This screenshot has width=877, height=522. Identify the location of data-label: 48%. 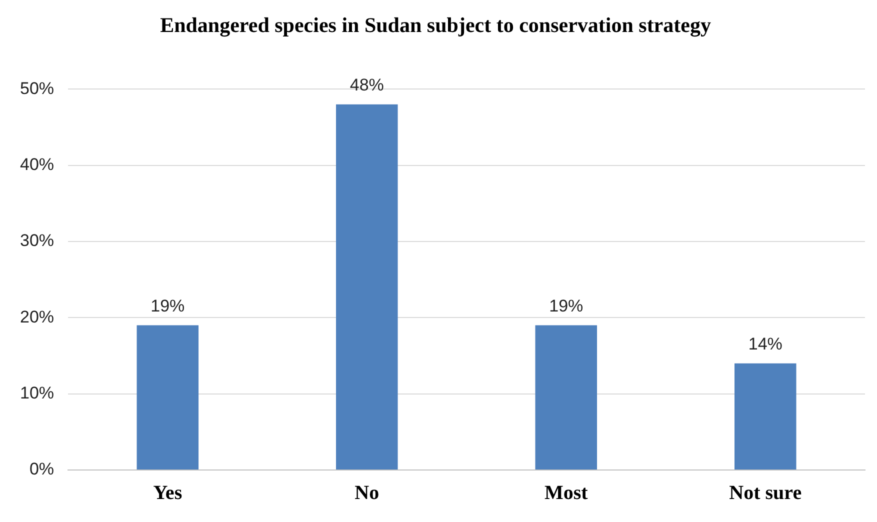
(367, 85).